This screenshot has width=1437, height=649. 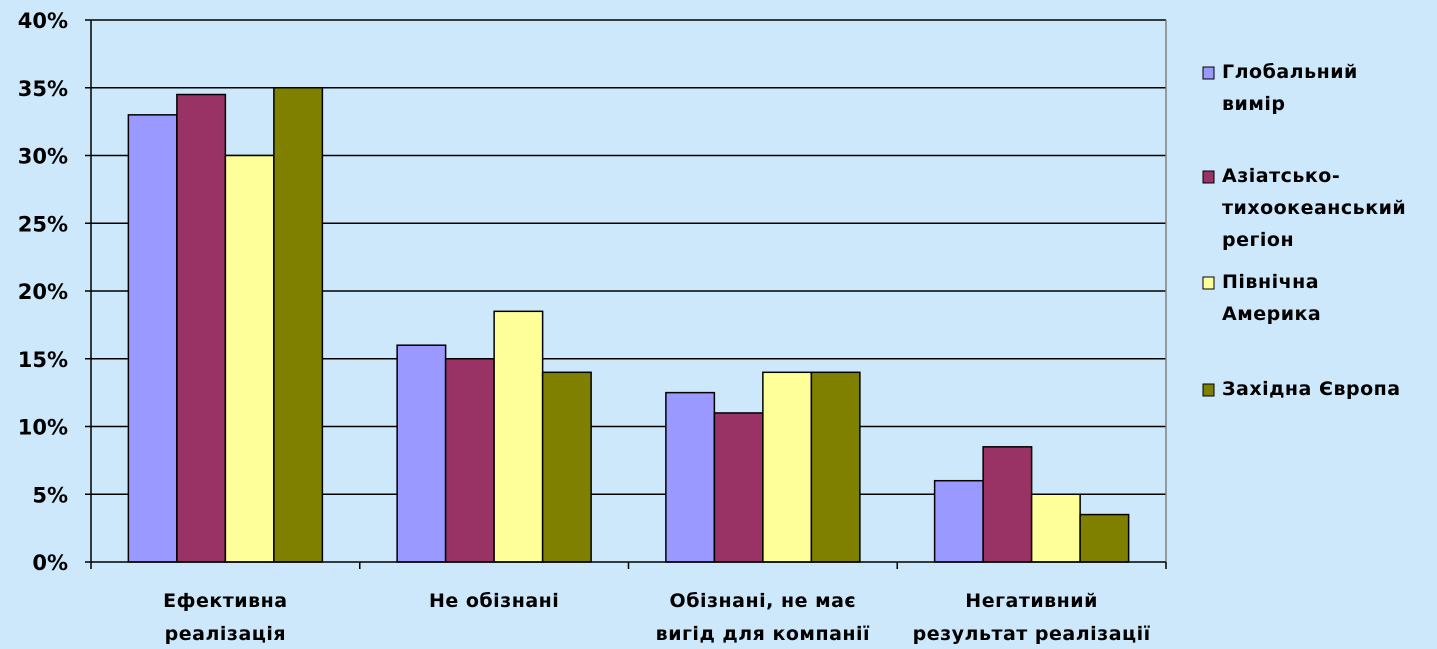 I want to click on y-tick-labels: 0% 5% 10% 15% 20% 25% 30% 35% 40%, so click(x=43, y=292).